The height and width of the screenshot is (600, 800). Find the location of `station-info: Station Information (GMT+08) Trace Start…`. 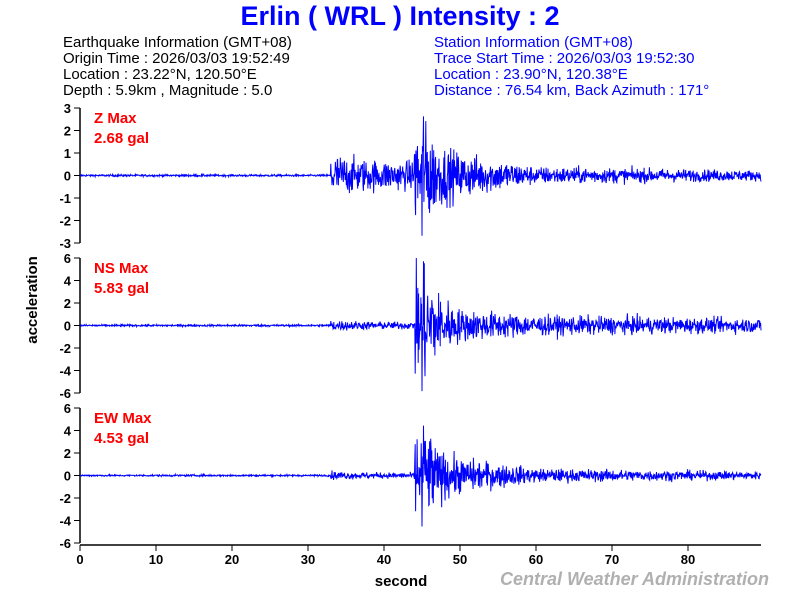

station-info: Station Information (GMT+08) Trace Start… is located at coordinates (571, 67).